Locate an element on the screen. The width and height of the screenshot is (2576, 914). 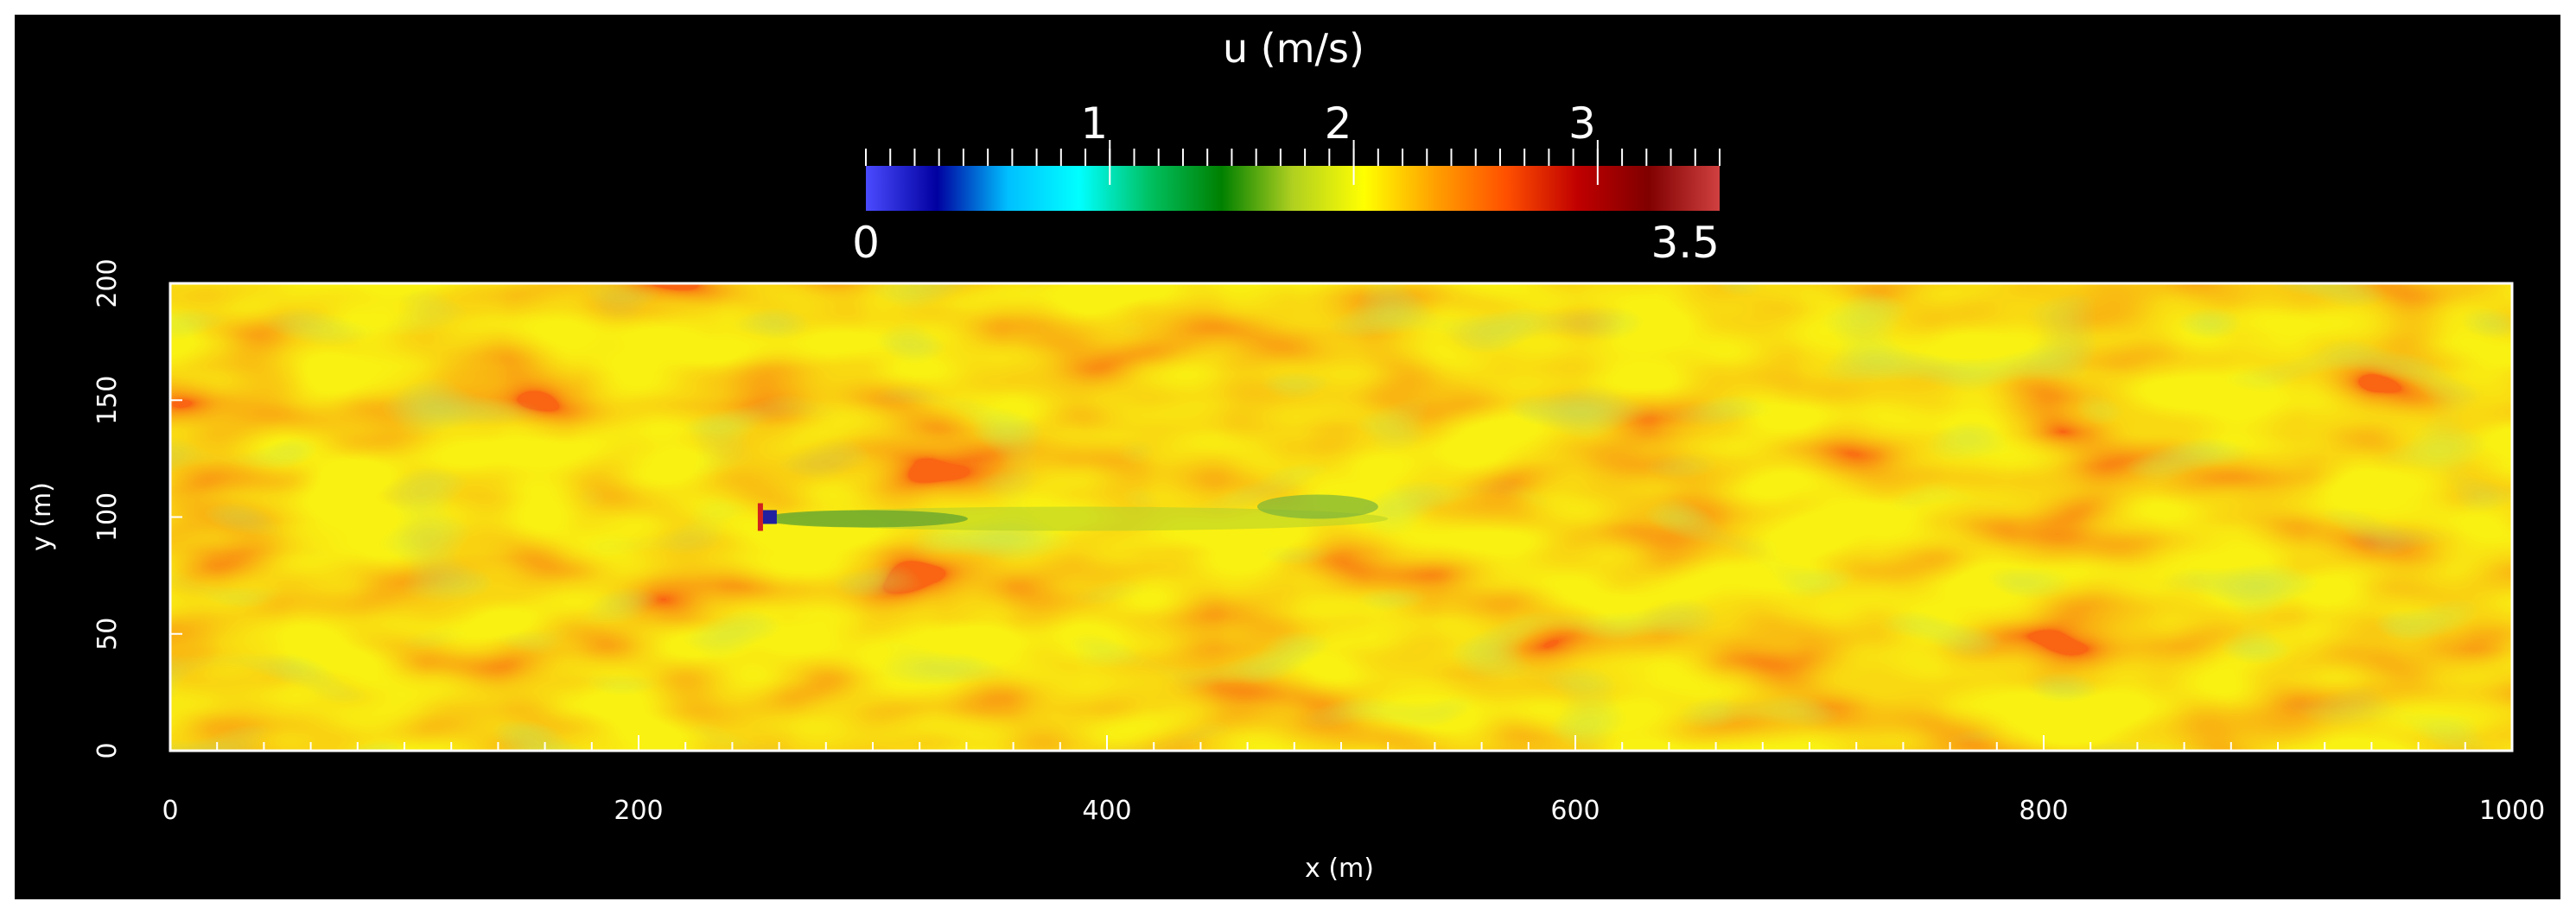
wake-eddy is located at coordinates (1317, 507).